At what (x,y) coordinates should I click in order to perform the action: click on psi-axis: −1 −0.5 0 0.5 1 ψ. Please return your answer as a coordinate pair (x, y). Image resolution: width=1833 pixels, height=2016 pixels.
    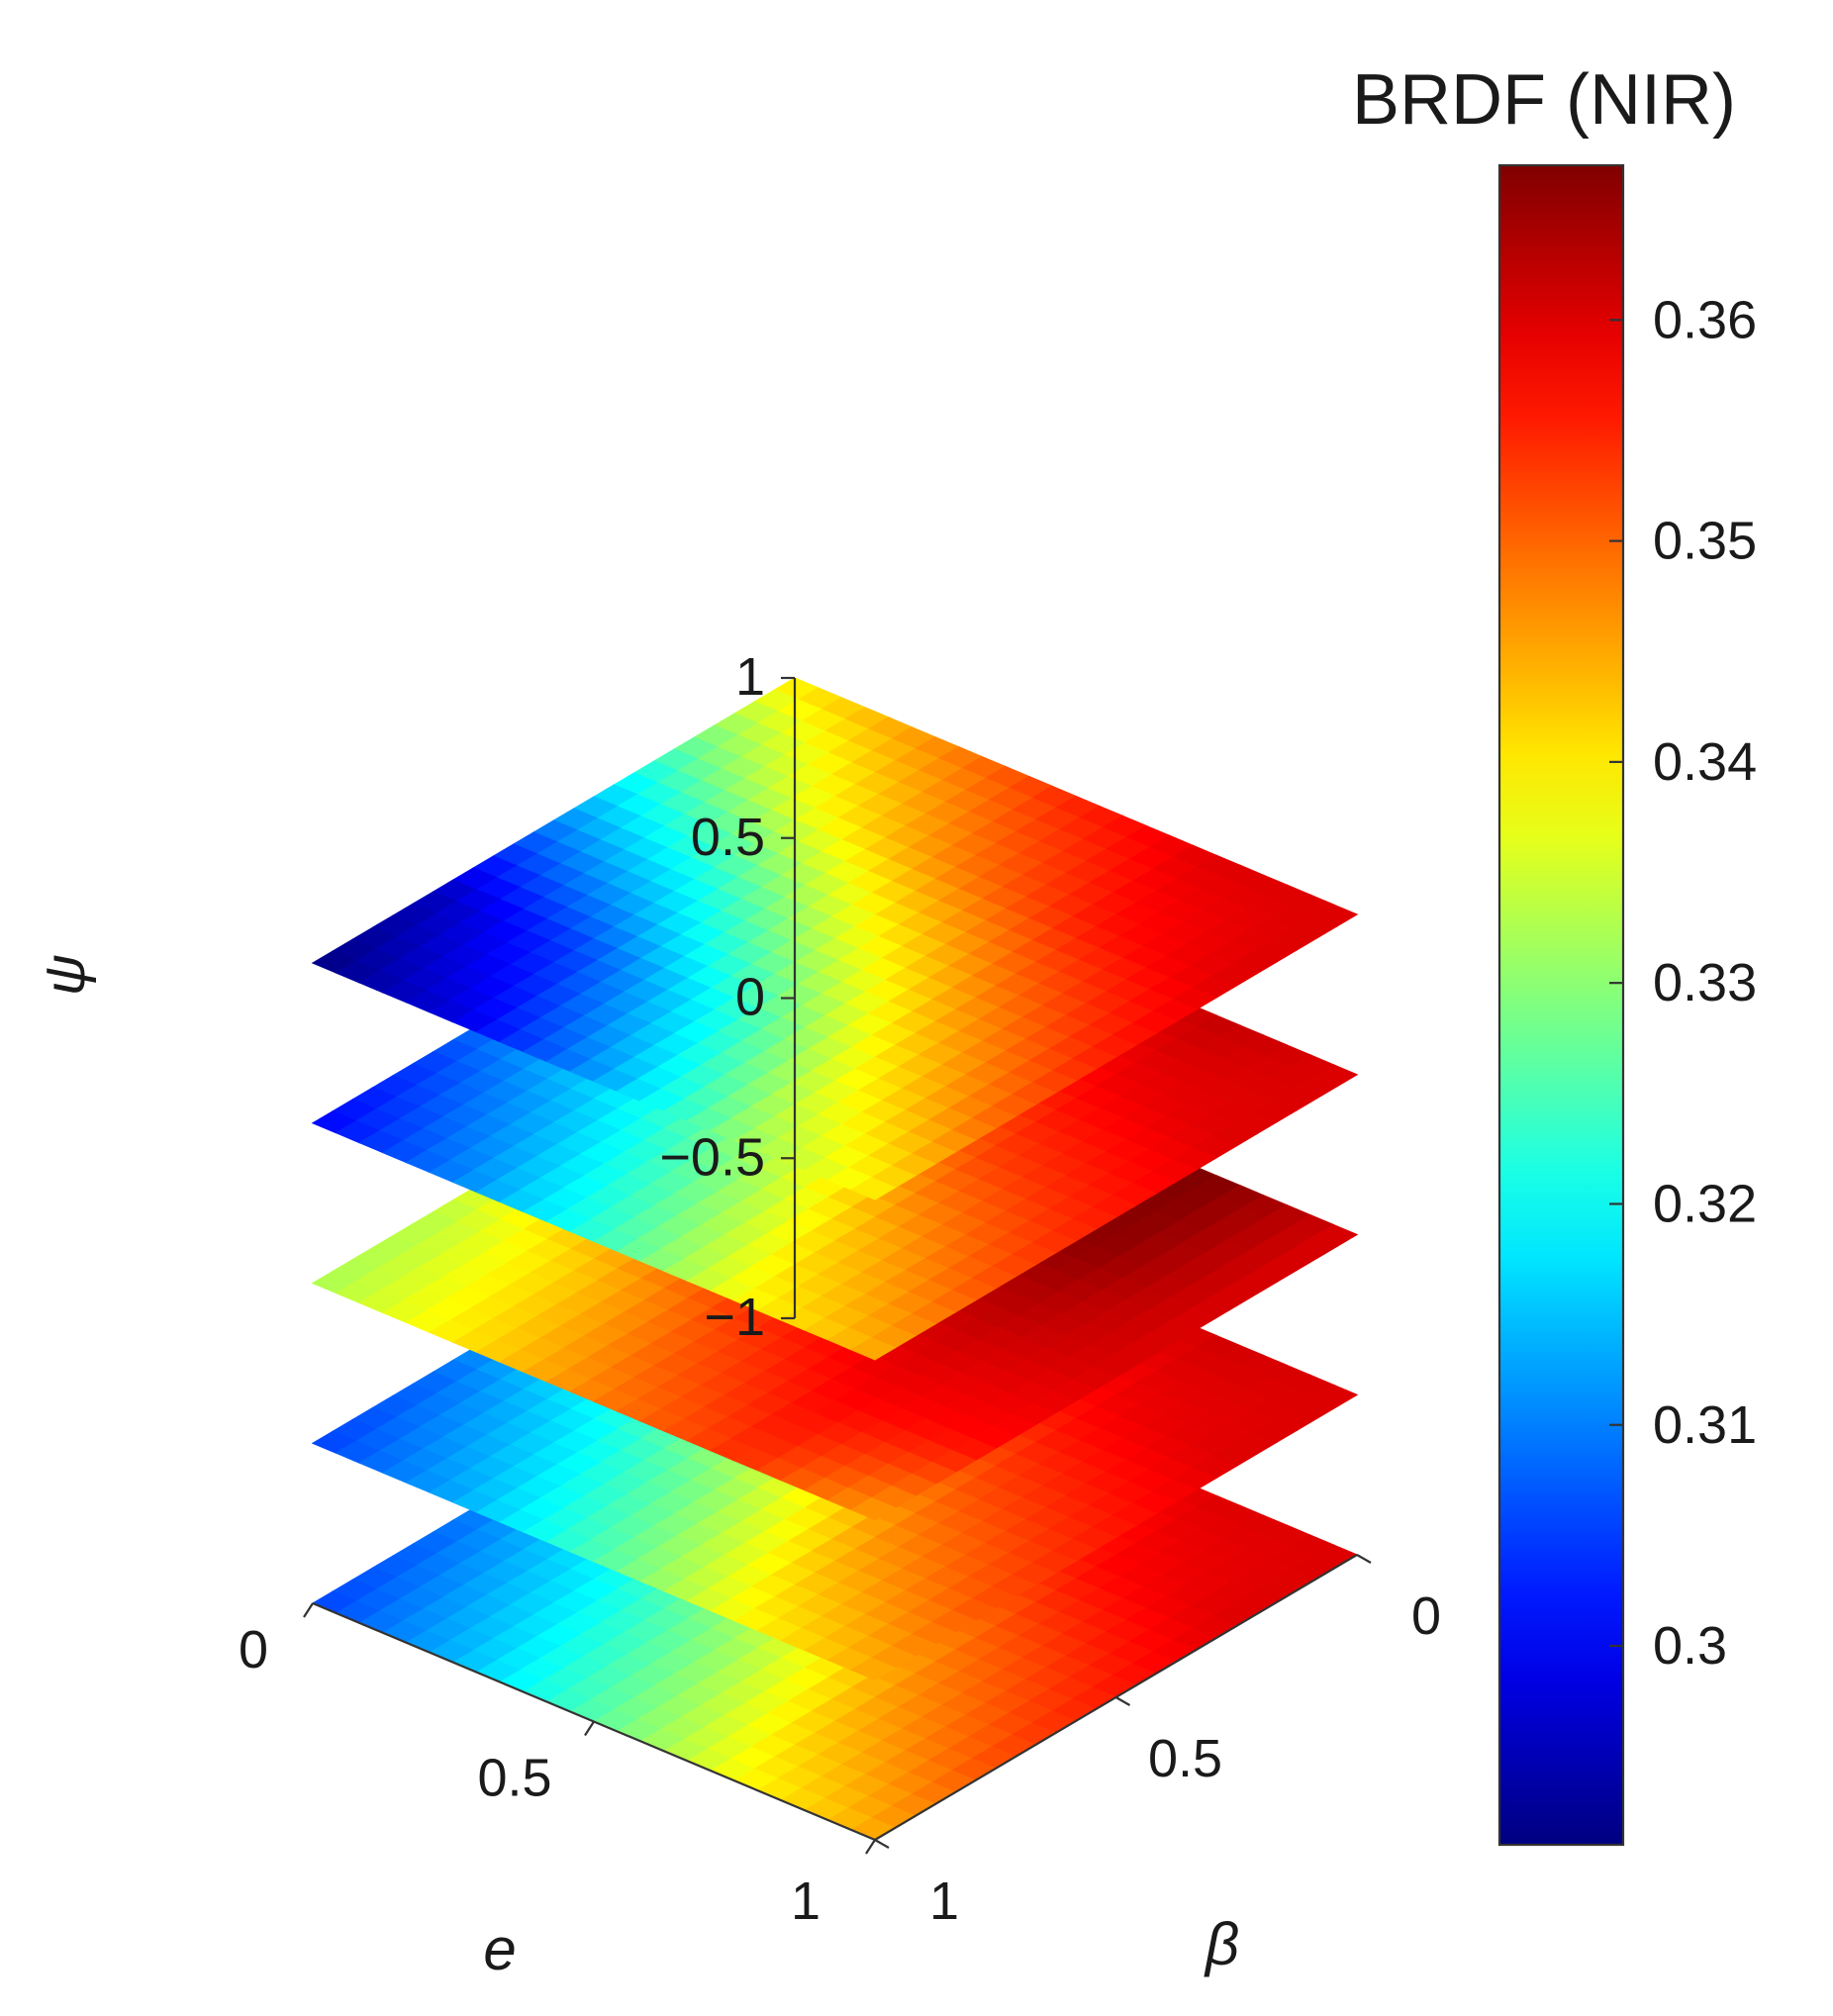
    Looking at the image, I should click on (415, 997).